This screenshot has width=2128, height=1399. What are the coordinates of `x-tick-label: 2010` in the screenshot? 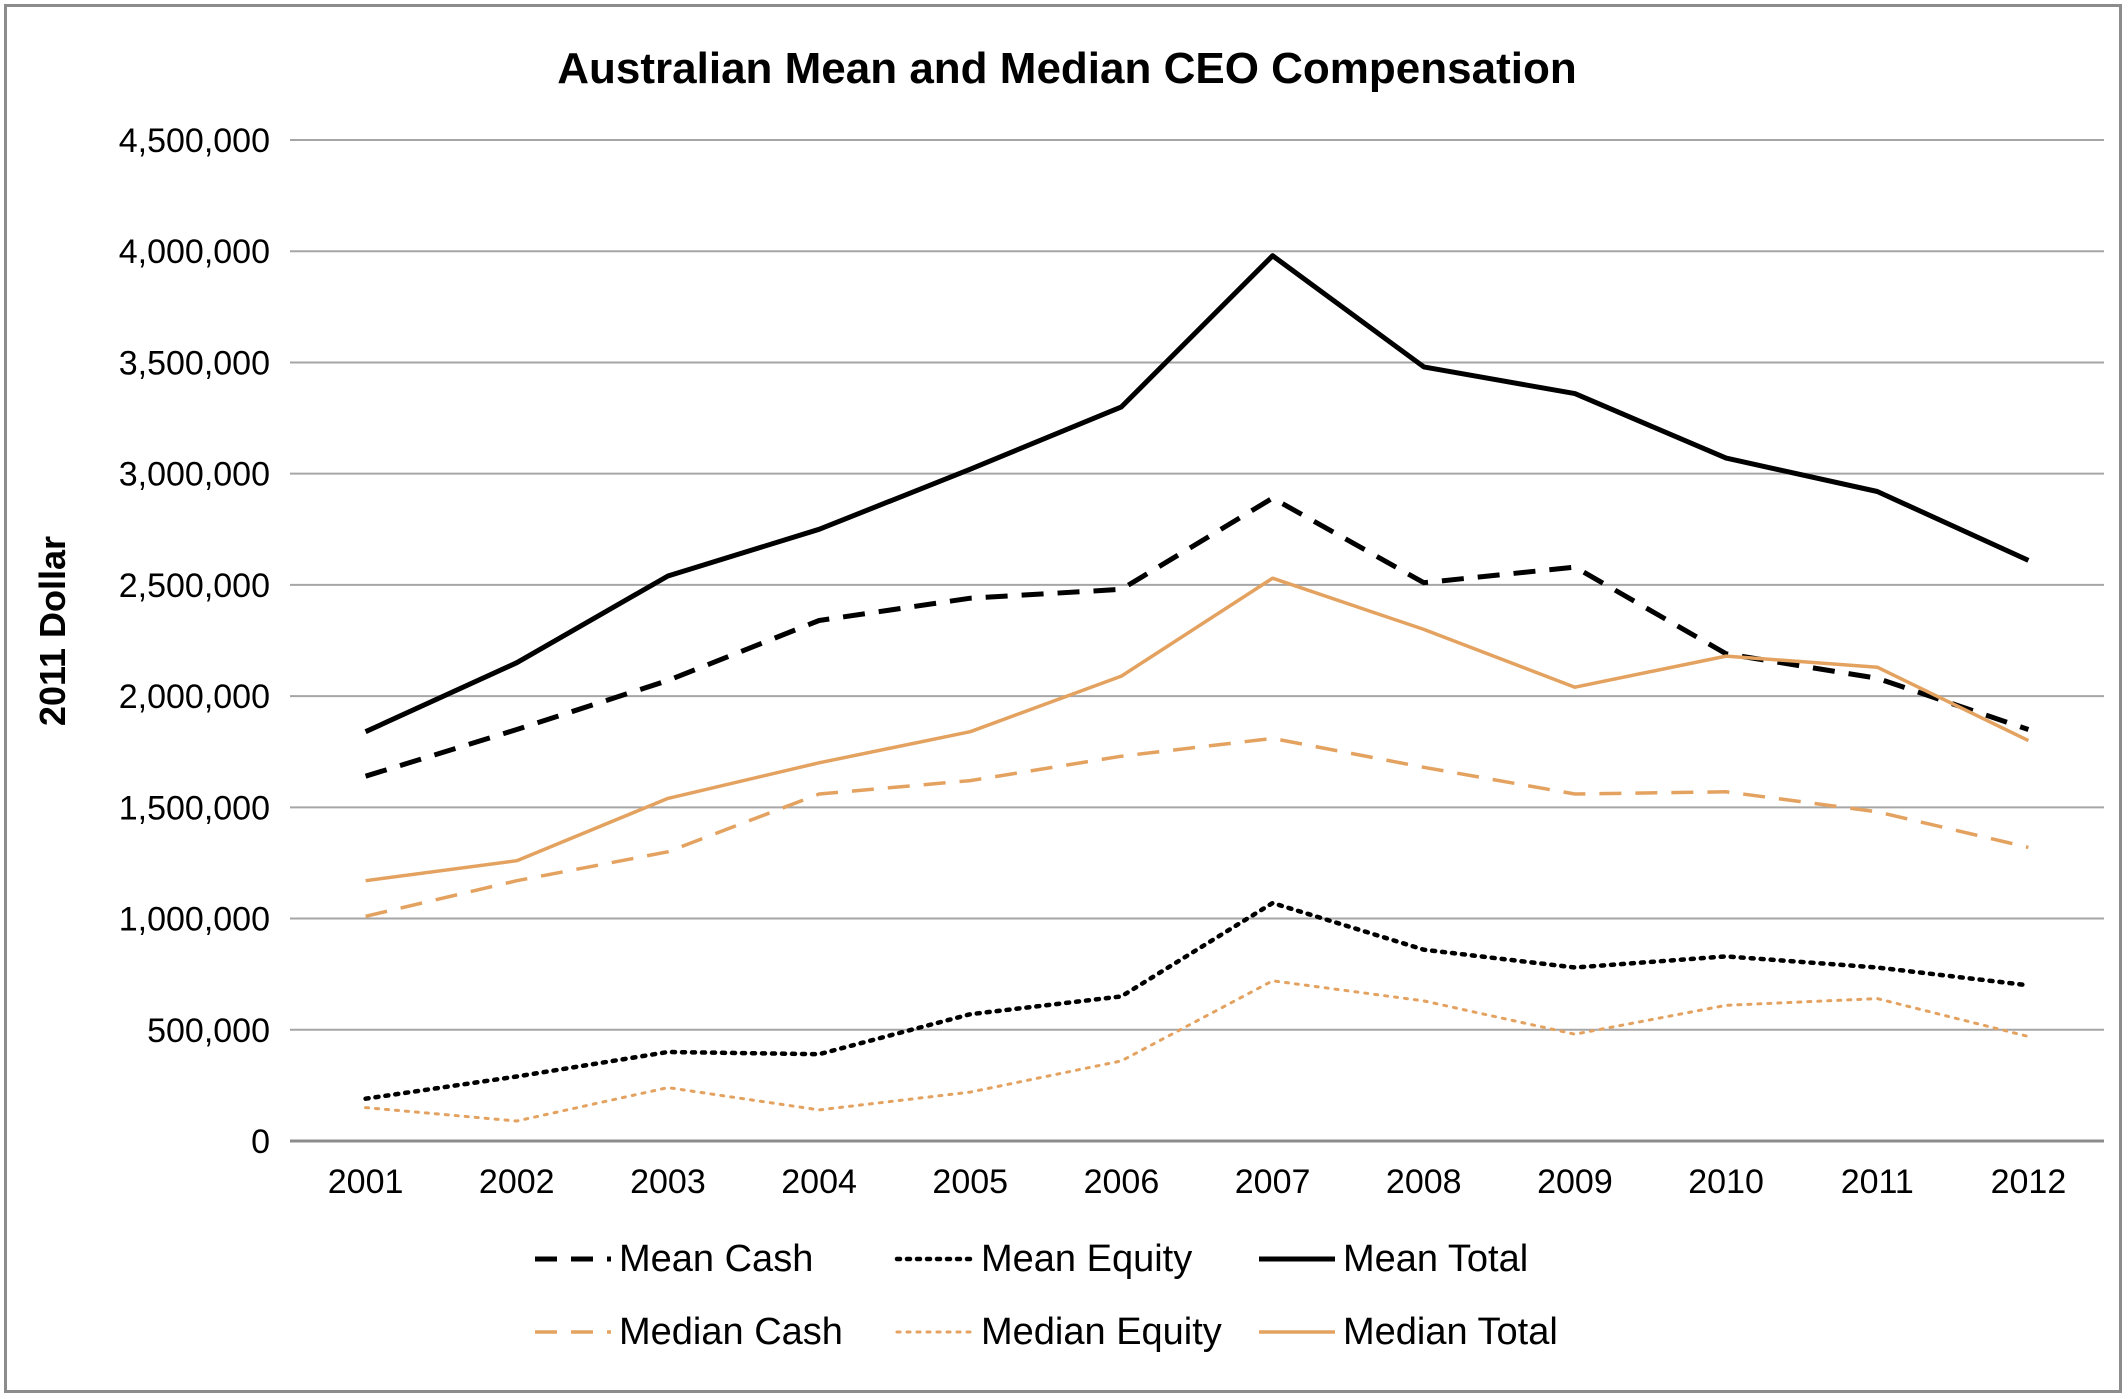 It's located at (1726, 1182).